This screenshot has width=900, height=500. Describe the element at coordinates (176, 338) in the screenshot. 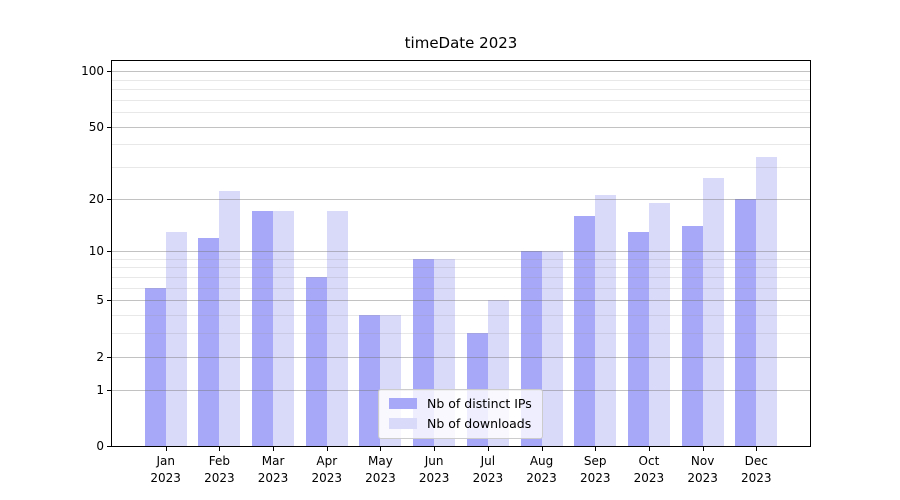

I see `bar-downloads-jan` at that location.